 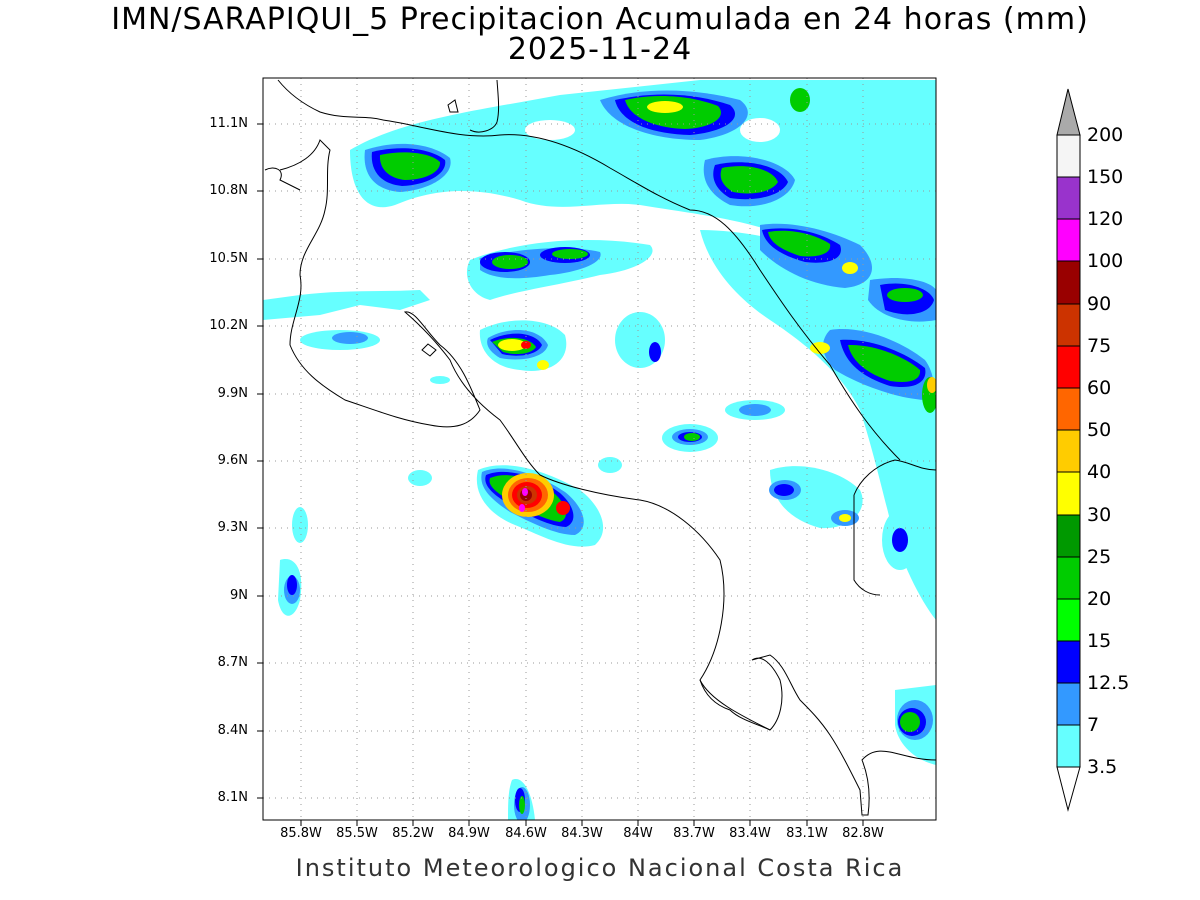 What do you see at coordinates (469, 833) in the screenshot?
I see `lon-label-84-9: 84.9W` at bounding box center [469, 833].